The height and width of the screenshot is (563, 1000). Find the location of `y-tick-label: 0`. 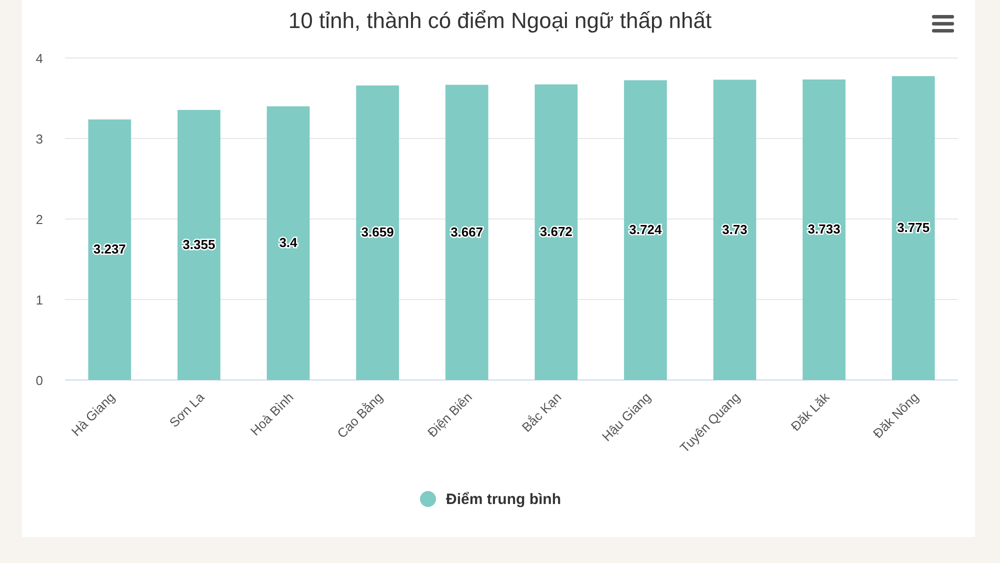

y-tick-label: 0 is located at coordinates (39, 380).